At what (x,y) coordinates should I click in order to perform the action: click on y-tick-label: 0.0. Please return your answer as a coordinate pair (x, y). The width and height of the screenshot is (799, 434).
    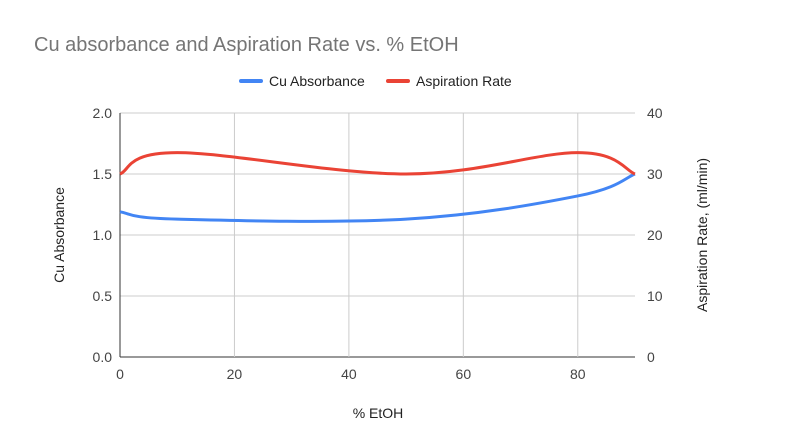
    Looking at the image, I should click on (103, 357).